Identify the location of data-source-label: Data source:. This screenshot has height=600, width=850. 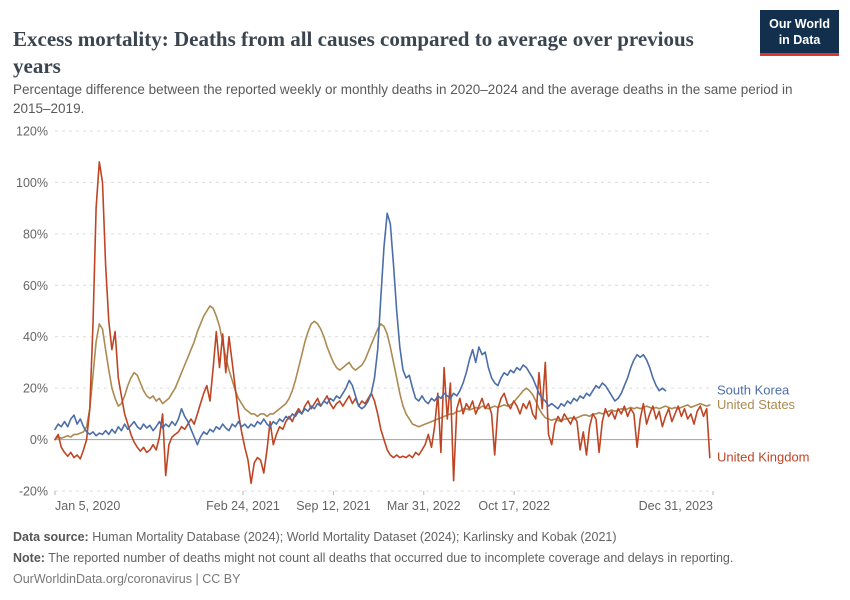
(51, 537).